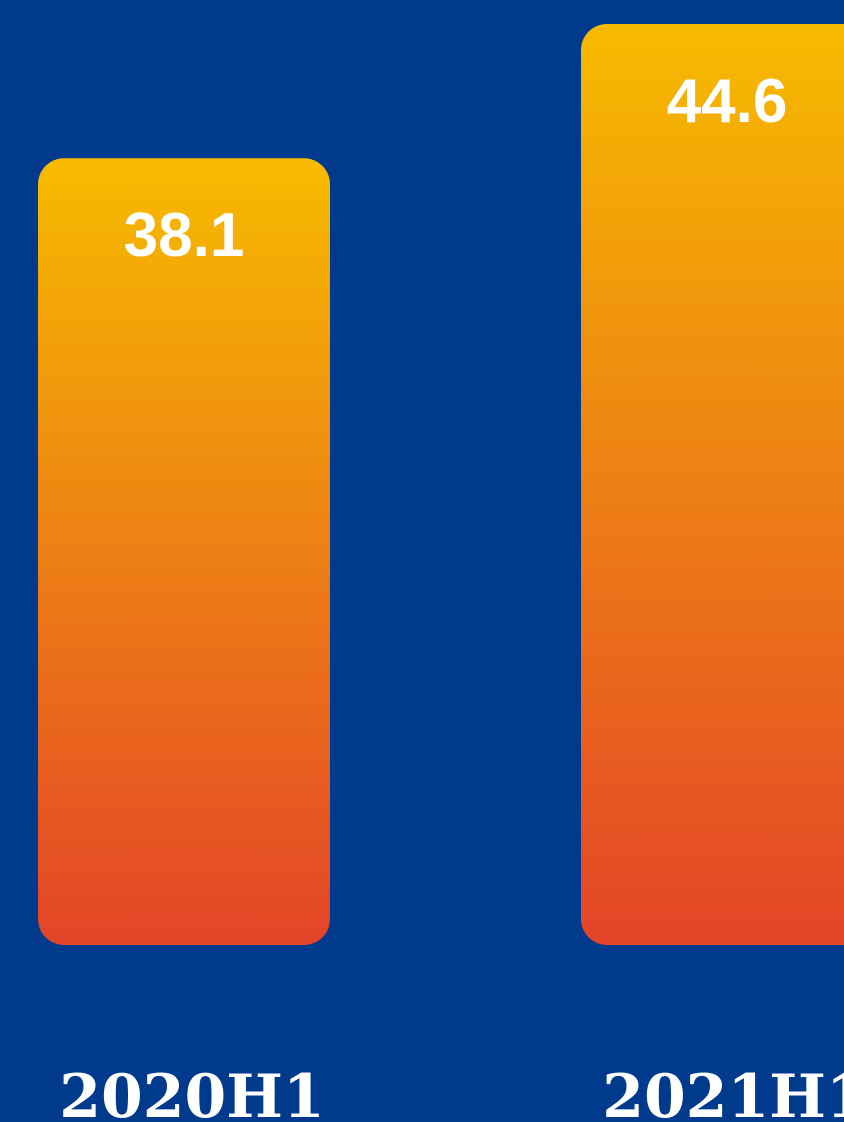 The image size is (844, 1122). I want to click on data-label-2020h1: 38.1, so click(184, 235).